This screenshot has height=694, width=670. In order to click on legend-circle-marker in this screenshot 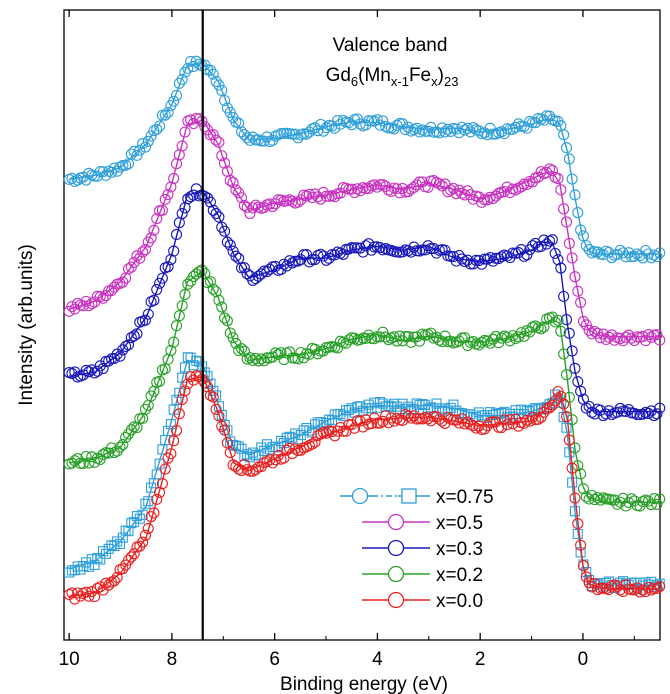, I will do `click(360, 496)`.